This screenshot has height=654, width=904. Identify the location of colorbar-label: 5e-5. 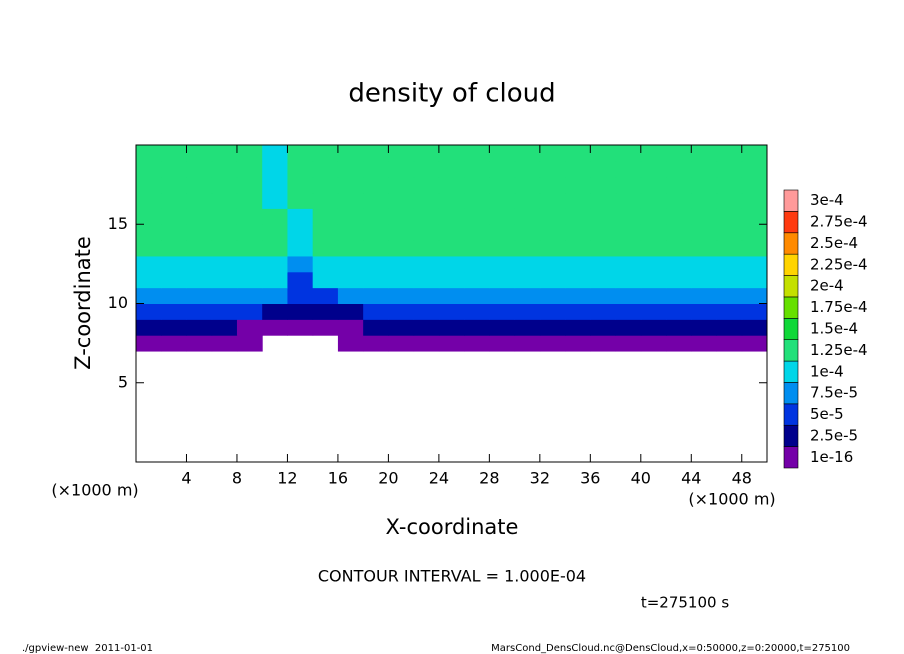
(827, 414).